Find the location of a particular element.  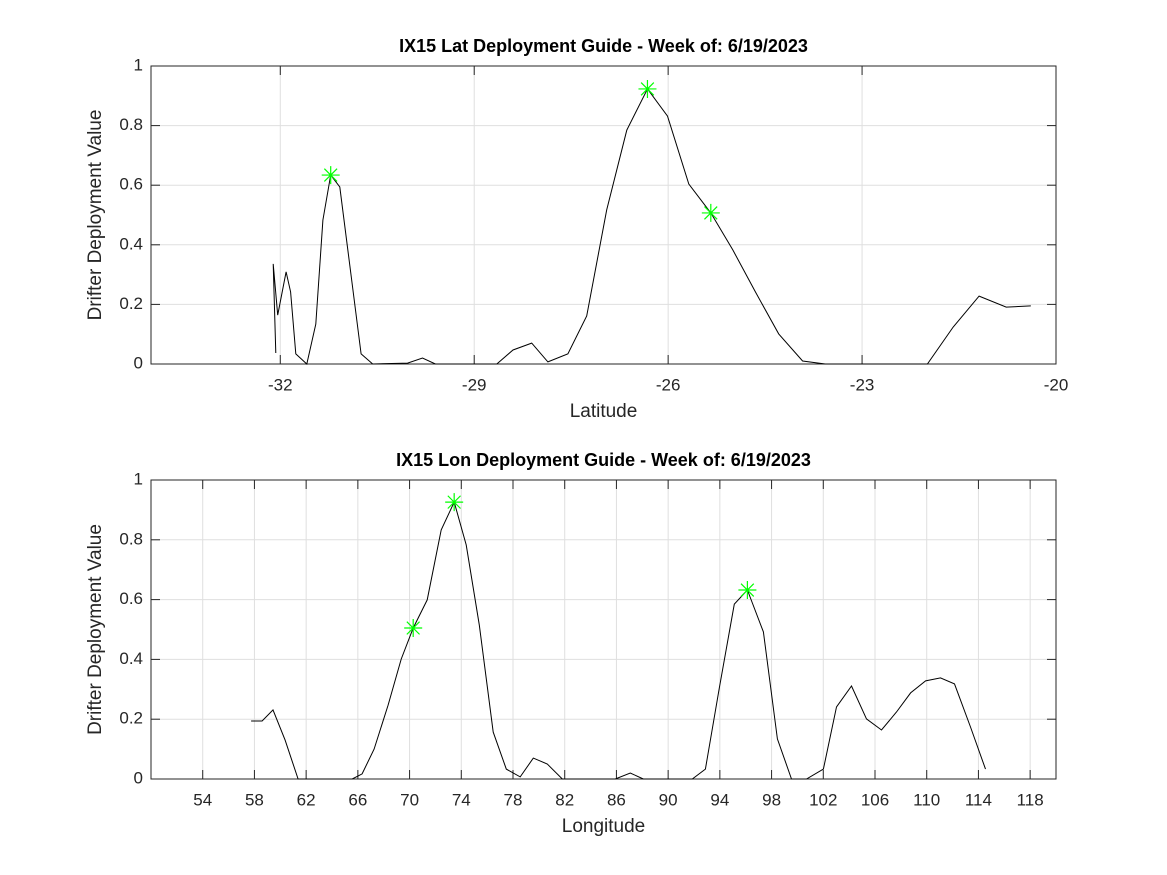

x-tick-label: 118 is located at coordinates (1030, 799).